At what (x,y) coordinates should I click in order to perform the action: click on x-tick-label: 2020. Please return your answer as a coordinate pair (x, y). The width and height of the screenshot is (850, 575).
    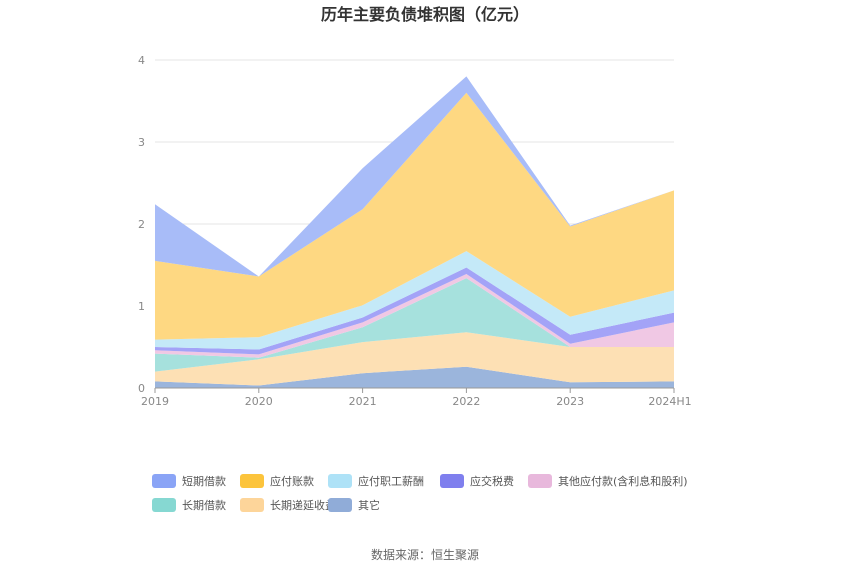
    Looking at the image, I should click on (259, 401).